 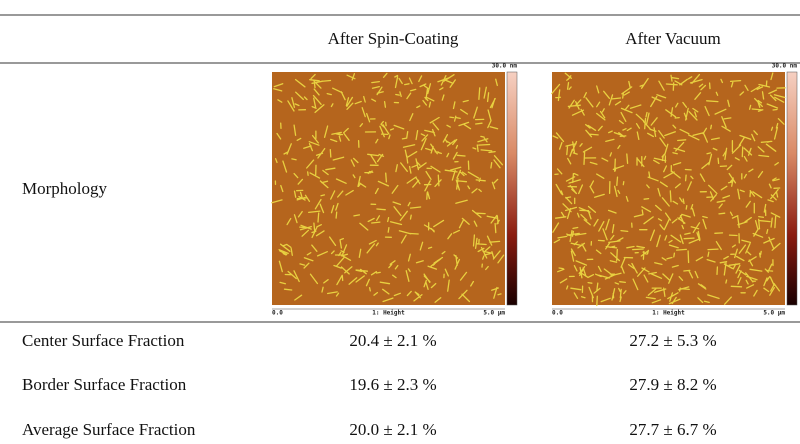 What do you see at coordinates (672, 340) in the screenshot?
I see `cell-value: 27.2 ± 5.3 %` at bounding box center [672, 340].